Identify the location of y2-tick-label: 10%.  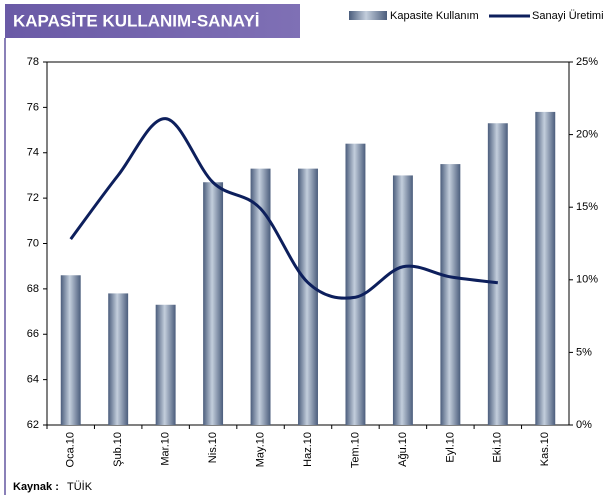
(587, 280).